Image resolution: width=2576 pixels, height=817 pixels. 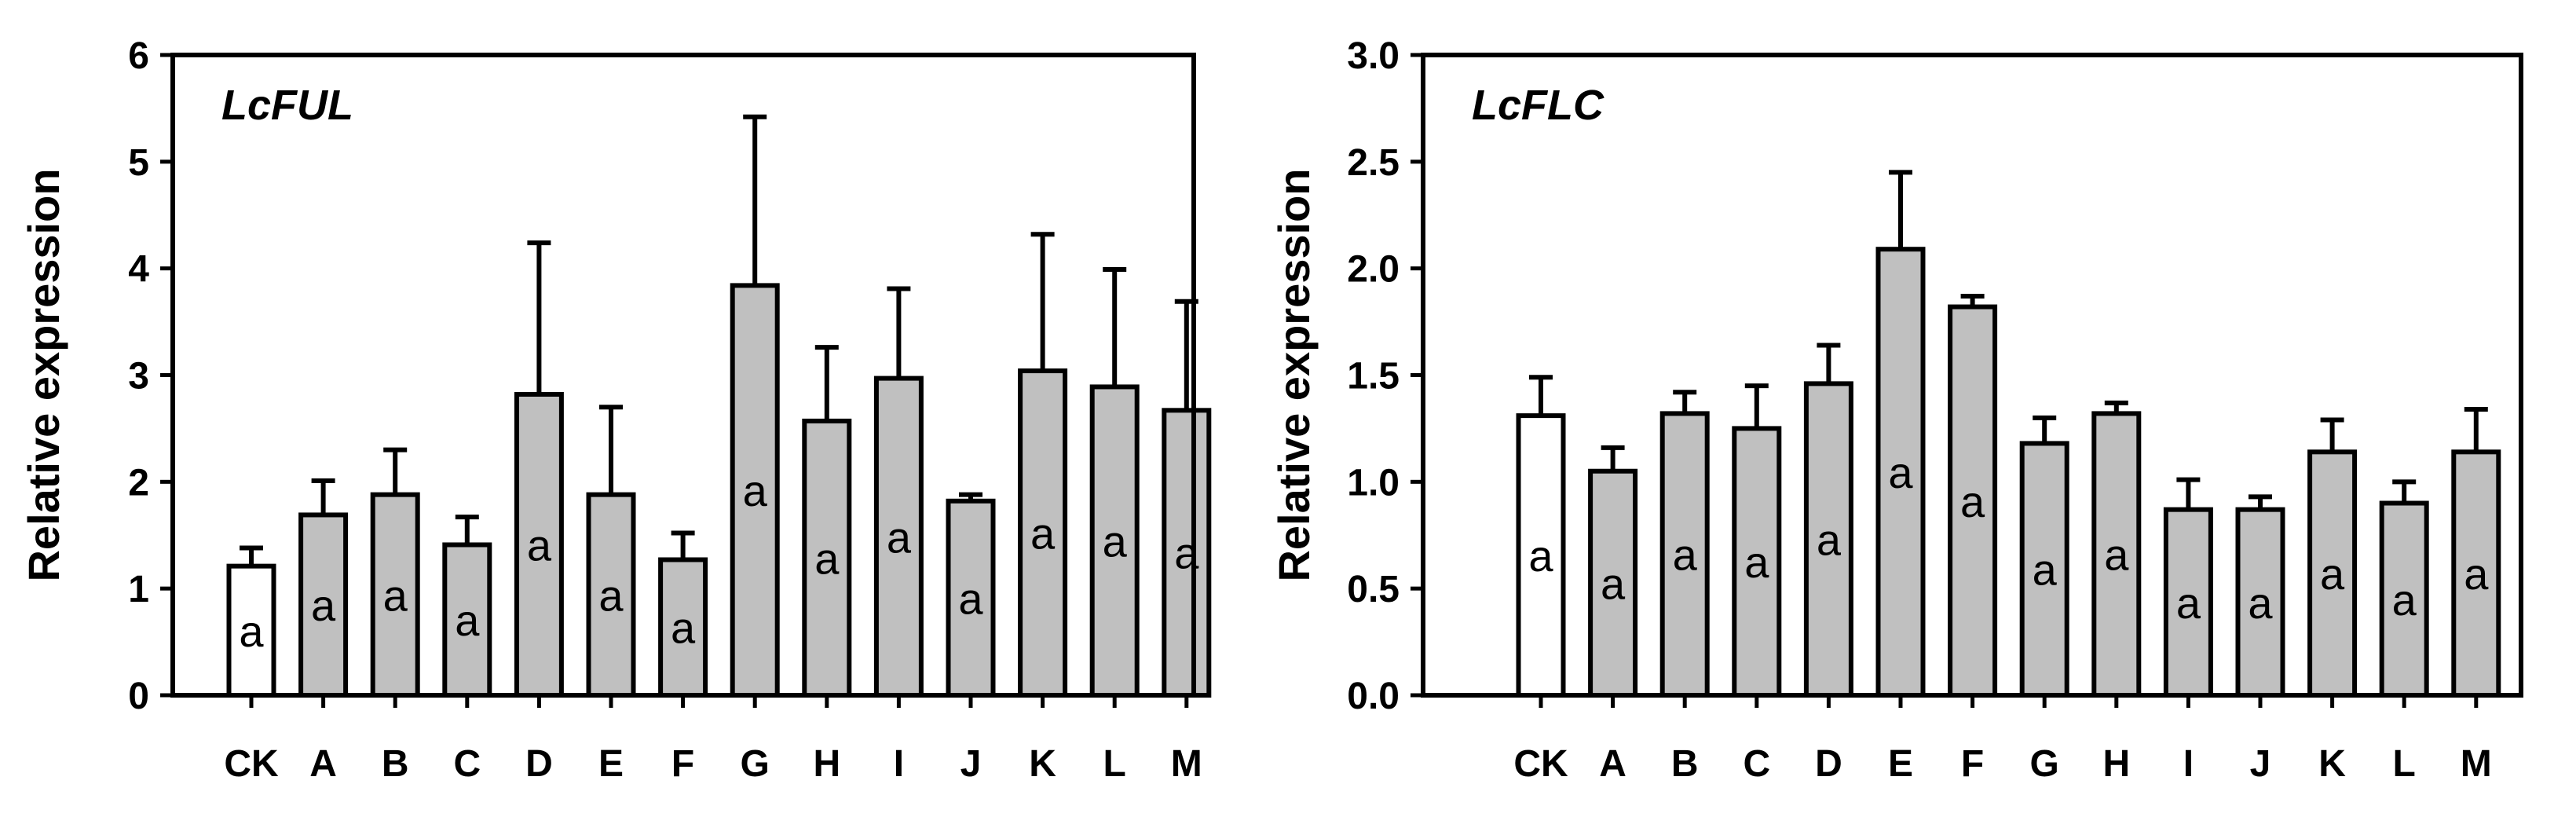 What do you see at coordinates (287, 105) in the screenshot?
I see `chart-title: LcFUL` at bounding box center [287, 105].